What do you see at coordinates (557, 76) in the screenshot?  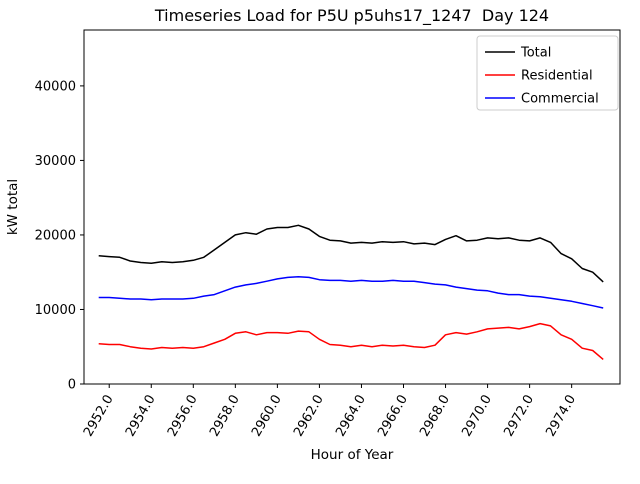 I see `legend-label-residential: Residential` at bounding box center [557, 76].